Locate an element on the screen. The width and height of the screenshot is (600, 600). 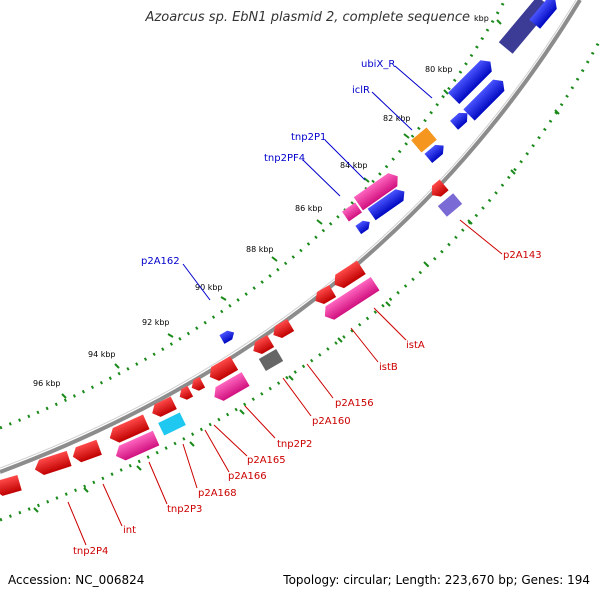
gene-pink-tnp2p3 is located at coordinates (136, 447).